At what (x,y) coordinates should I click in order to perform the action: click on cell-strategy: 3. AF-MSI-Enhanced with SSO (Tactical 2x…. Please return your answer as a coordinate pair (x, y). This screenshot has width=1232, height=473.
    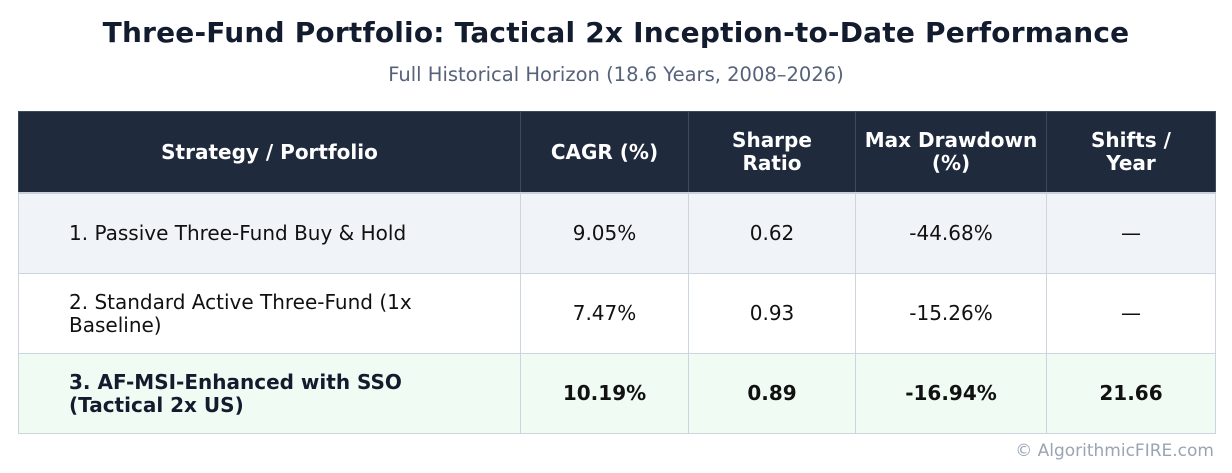
    Looking at the image, I should click on (269, 393).